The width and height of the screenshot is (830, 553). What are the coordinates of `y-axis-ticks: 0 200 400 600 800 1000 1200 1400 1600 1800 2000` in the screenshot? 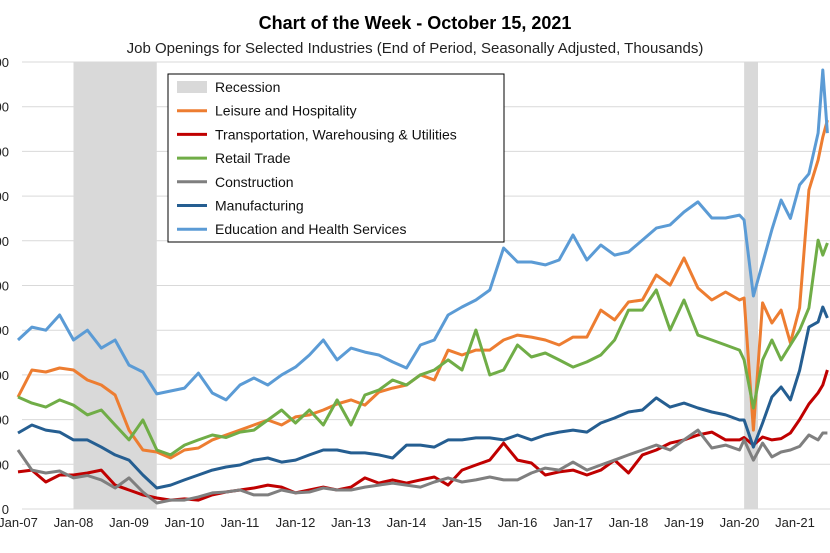 It's located at (4, 286).